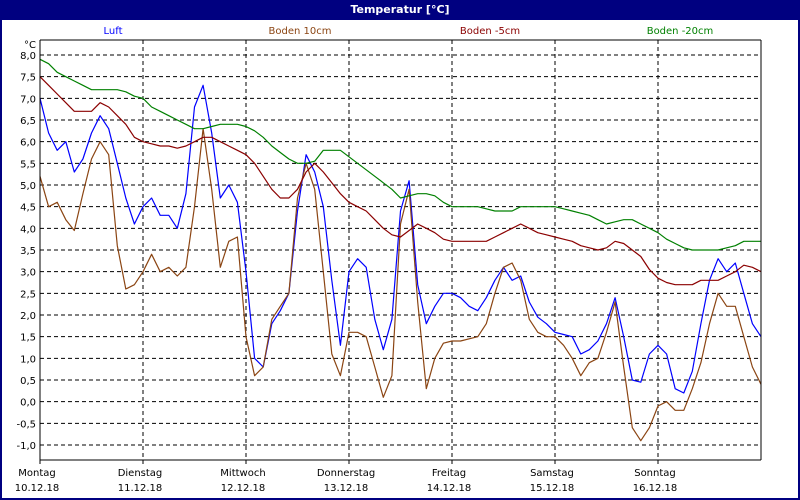  Describe the element at coordinates (655, 473) in the screenshot. I see `x-tick-day: Sonntag` at that location.